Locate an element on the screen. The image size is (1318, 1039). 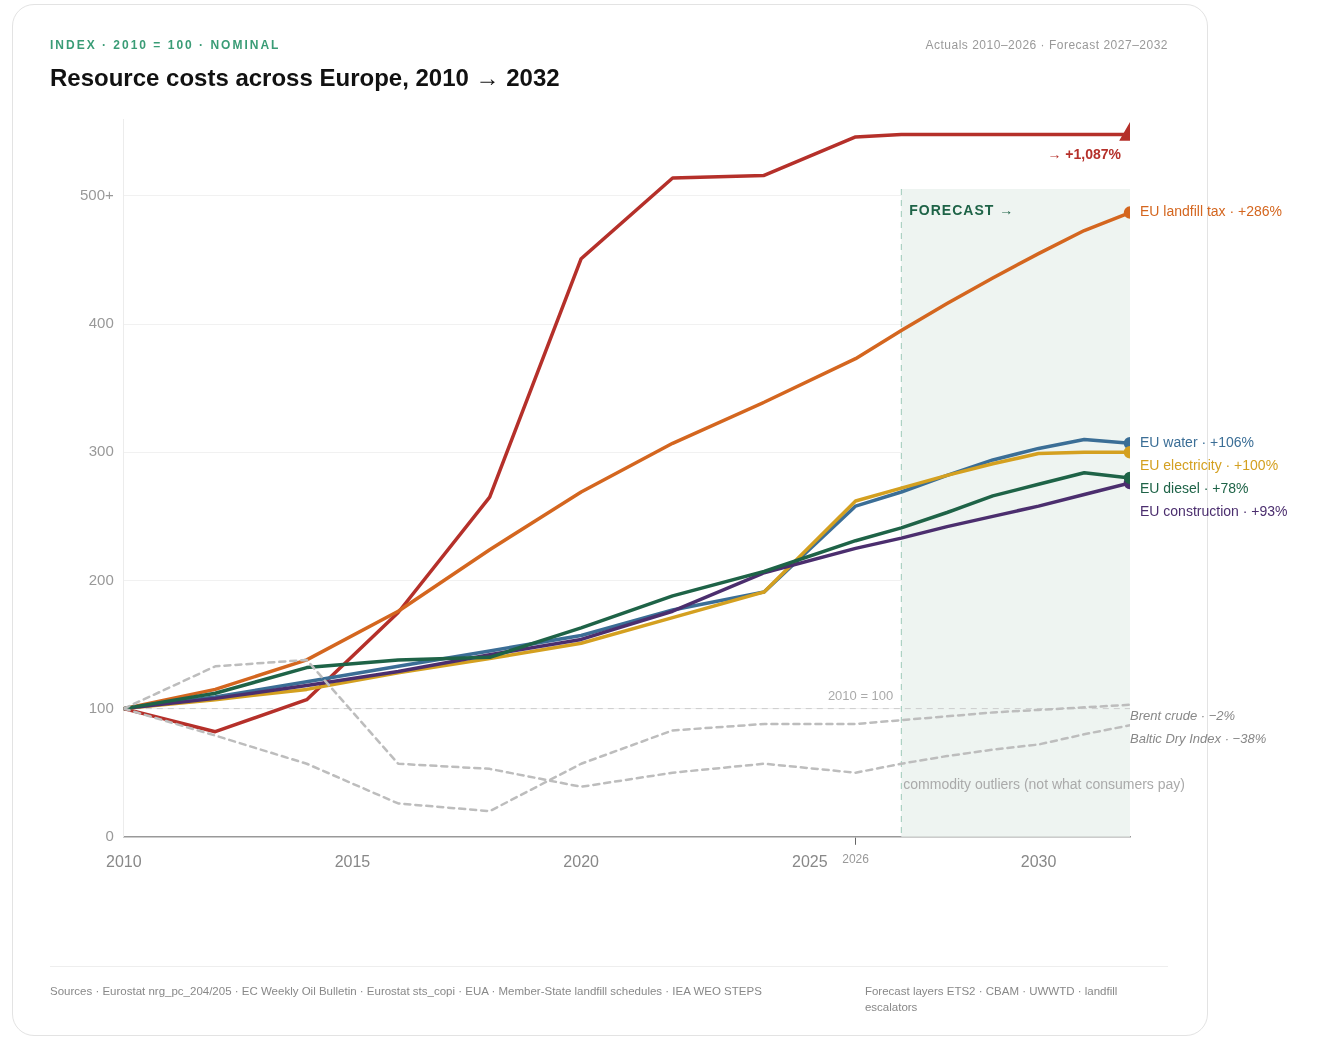
annotation: → +1,087% is located at coordinates (1084, 154).